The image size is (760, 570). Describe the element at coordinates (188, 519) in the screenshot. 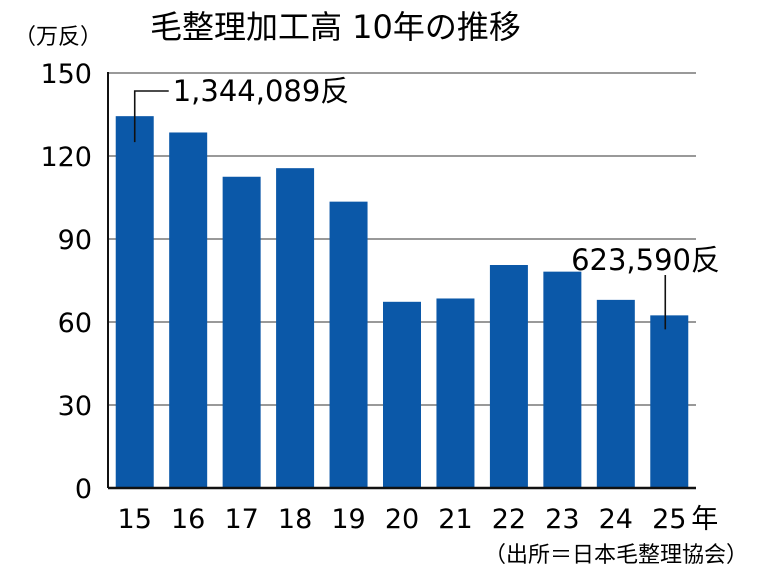

I see `x-tick-label: 16` at that location.